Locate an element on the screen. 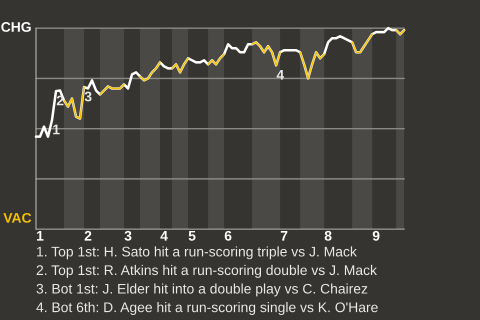  x-tick-label: 4 is located at coordinates (164, 236).